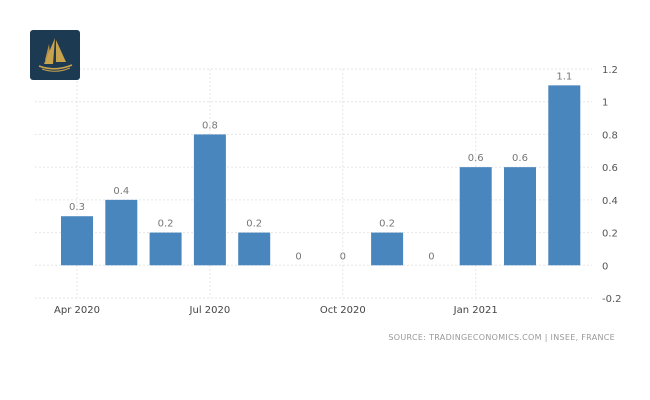 The height and width of the screenshot is (400, 650). Describe the element at coordinates (610, 168) in the screenshot. I see `y-tick-label: 0.6` at that location.